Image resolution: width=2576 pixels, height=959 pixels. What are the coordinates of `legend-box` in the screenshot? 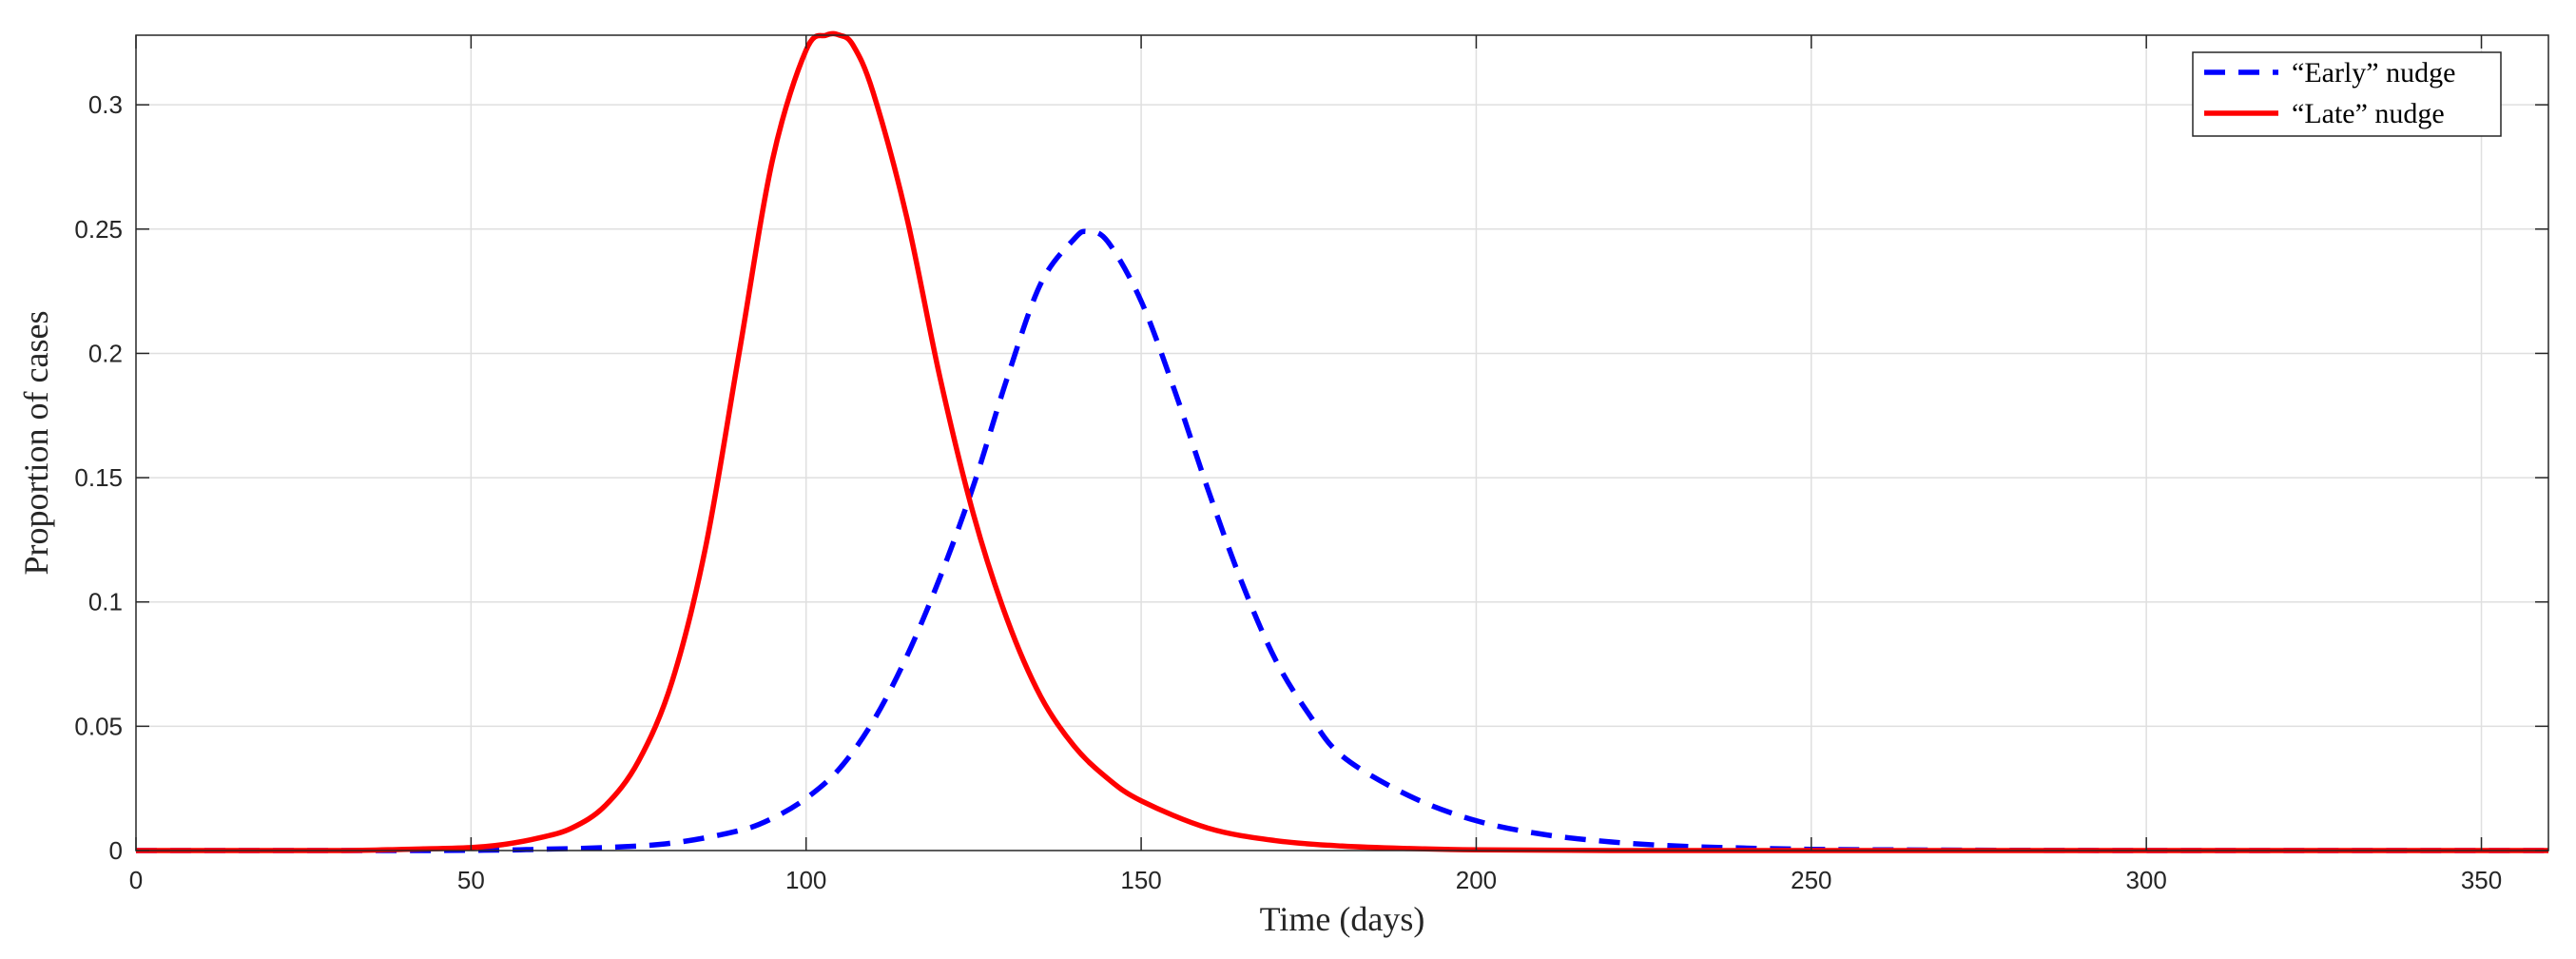 It's located at (2347, 94).